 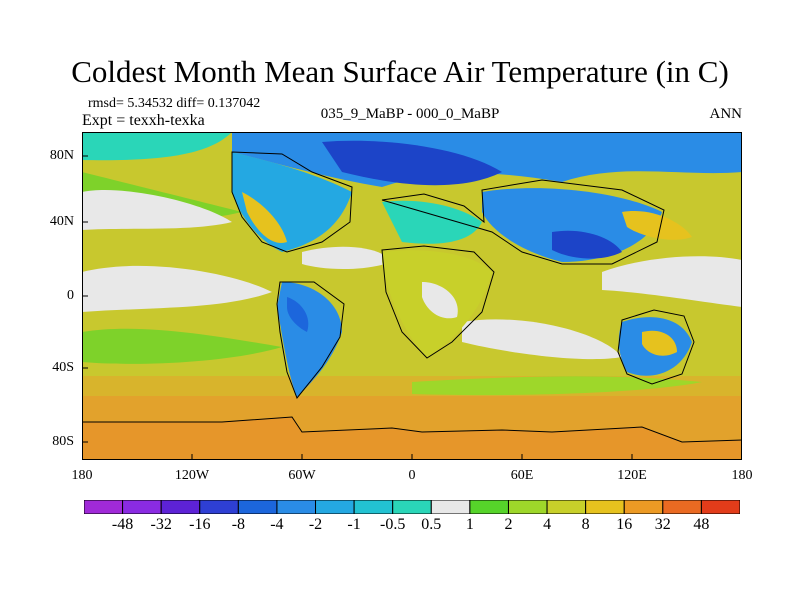 I want to click on antarctic-warm, so click(x=412, y=438).